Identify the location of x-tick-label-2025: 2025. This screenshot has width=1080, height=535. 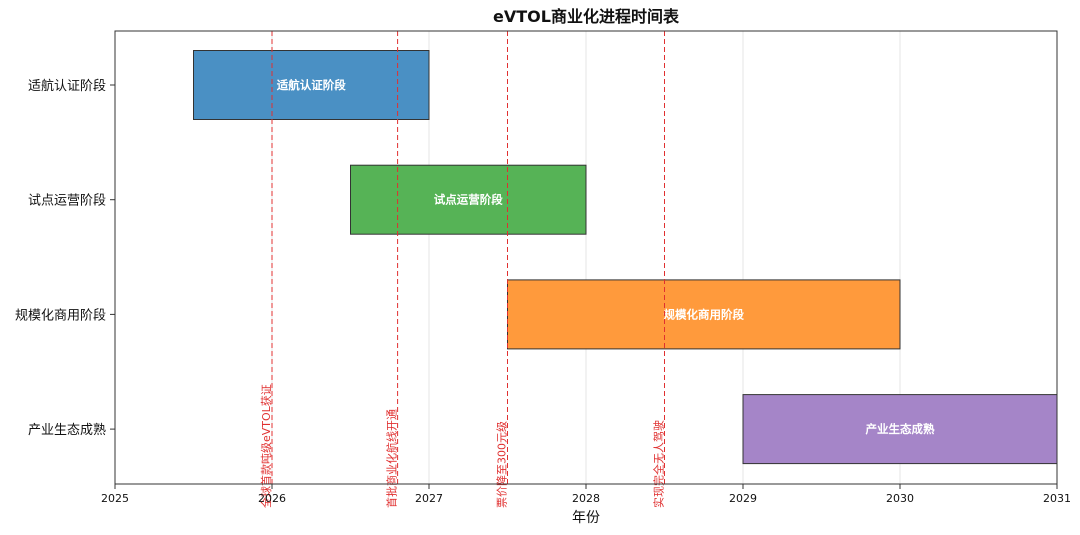
(115, 498).